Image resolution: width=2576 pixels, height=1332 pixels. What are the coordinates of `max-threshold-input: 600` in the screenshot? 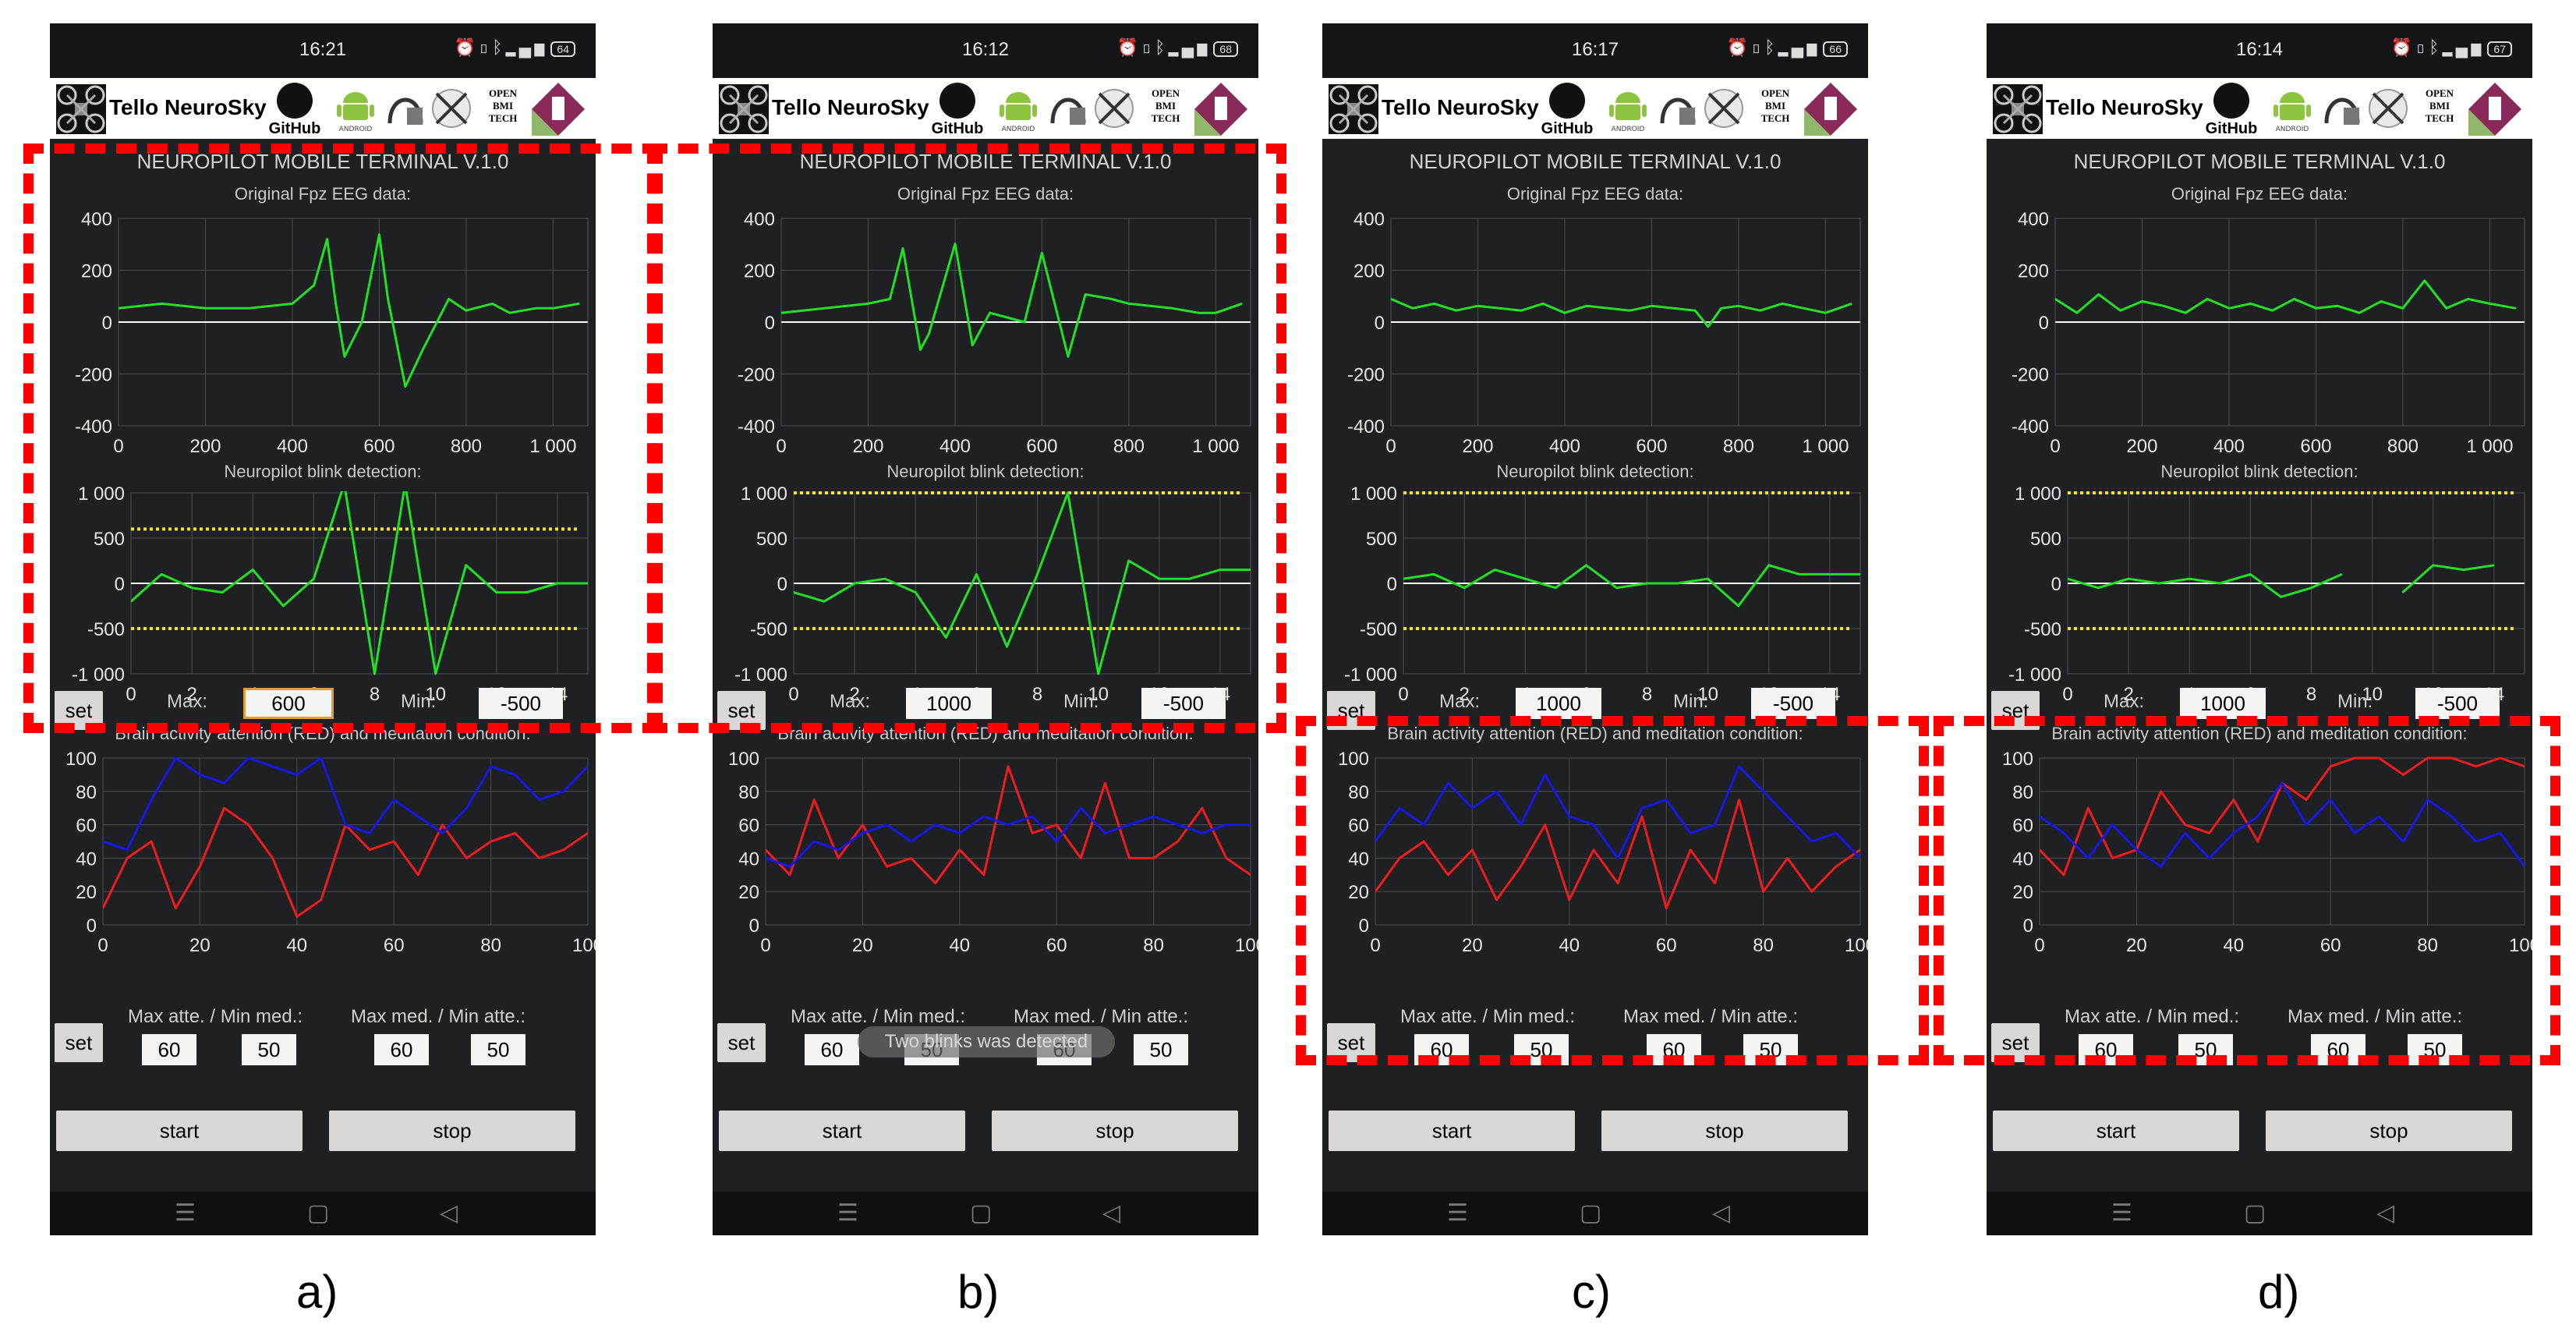 It's located at (288, 703).